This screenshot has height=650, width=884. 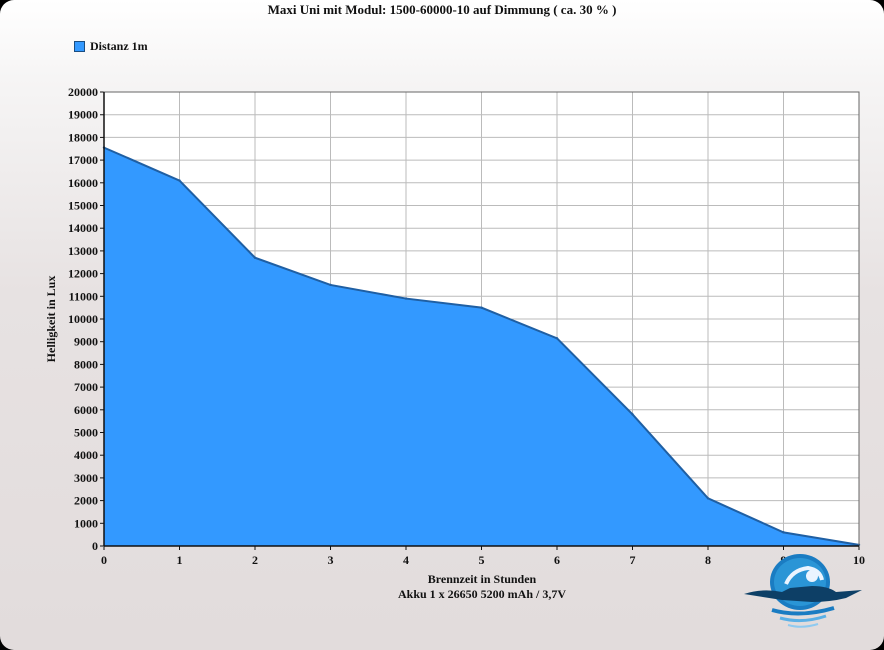 I want to click on y-tick-label: 6000, so click(x=86, y=410).